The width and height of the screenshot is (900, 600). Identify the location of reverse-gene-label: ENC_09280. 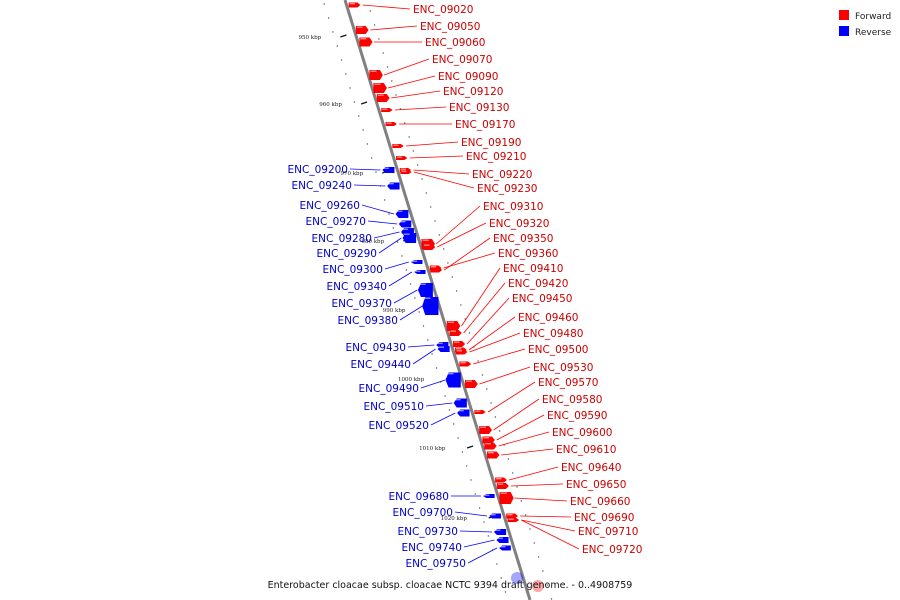
(342, 239).